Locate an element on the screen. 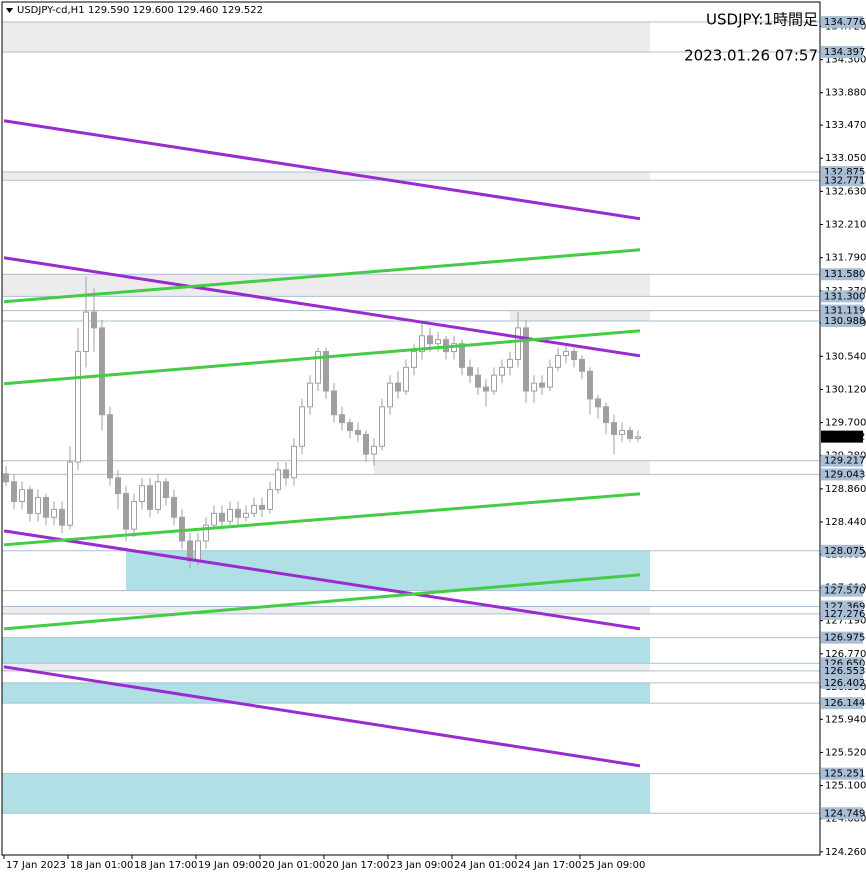  level-label: 126.650 is located at coordinates (844, 663).